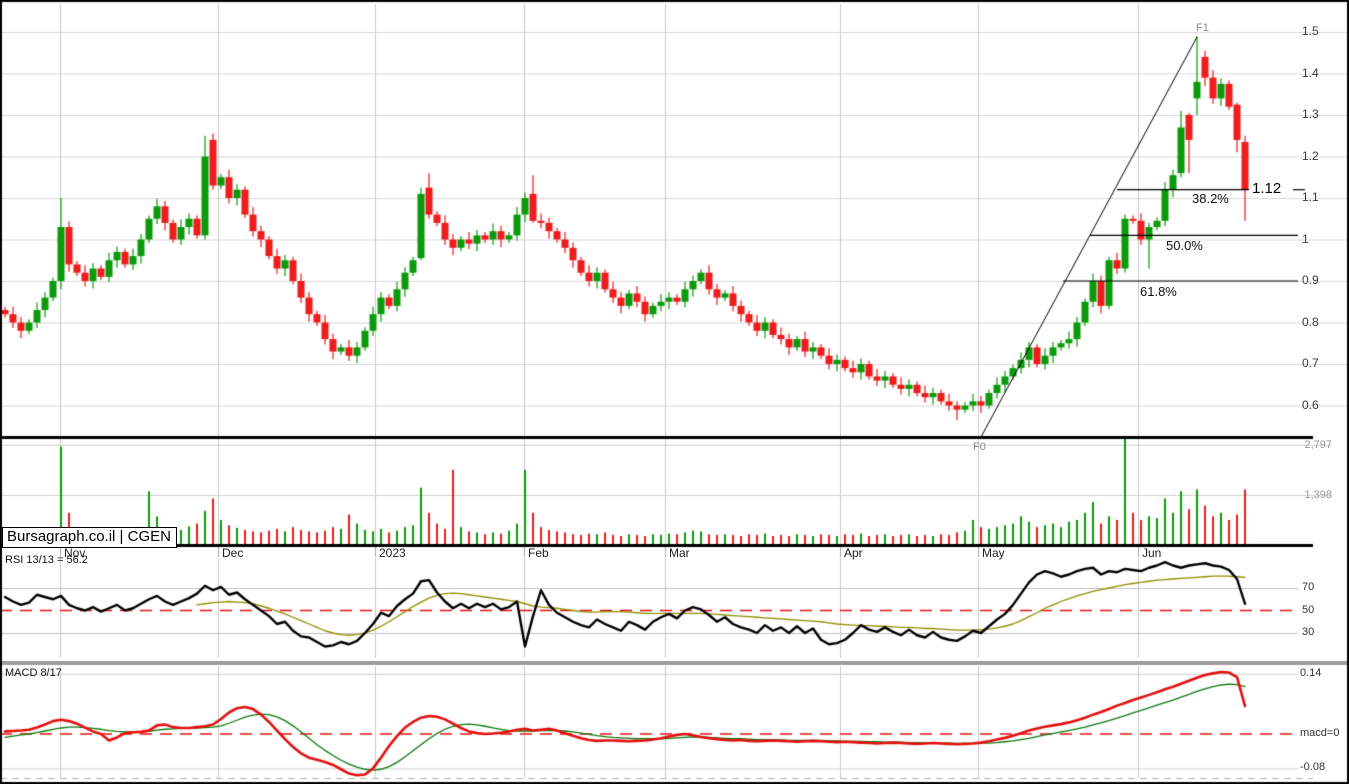 The width and height of the screenshot is (1349, 784). I want to click on price-axis-tick: 1.5, so click(1310, 31).